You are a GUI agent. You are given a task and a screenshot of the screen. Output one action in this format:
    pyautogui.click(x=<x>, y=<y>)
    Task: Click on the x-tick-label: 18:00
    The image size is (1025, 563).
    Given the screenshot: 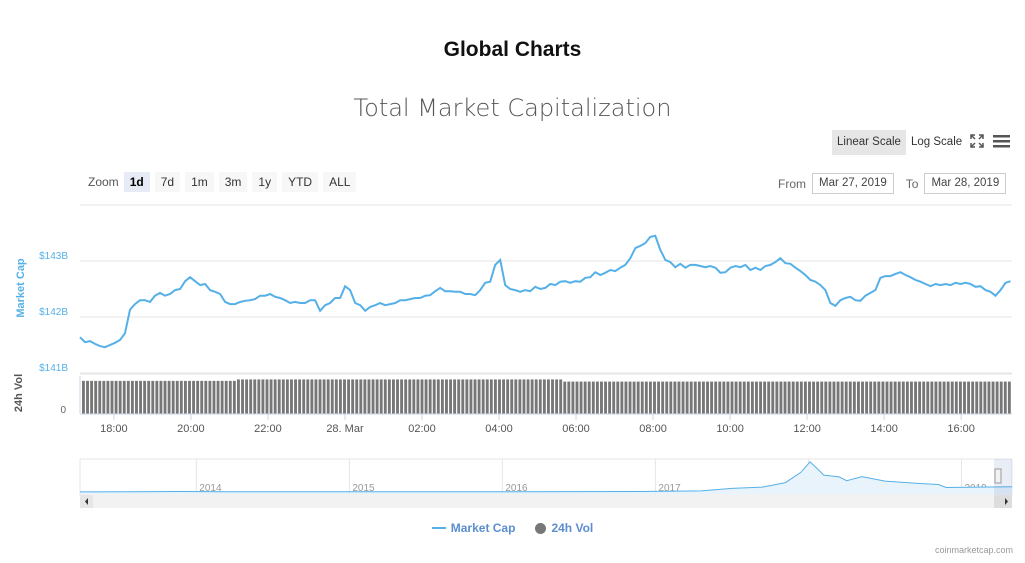 What is the action you would take?
    pyautogui.click(x=114, y=429)
    